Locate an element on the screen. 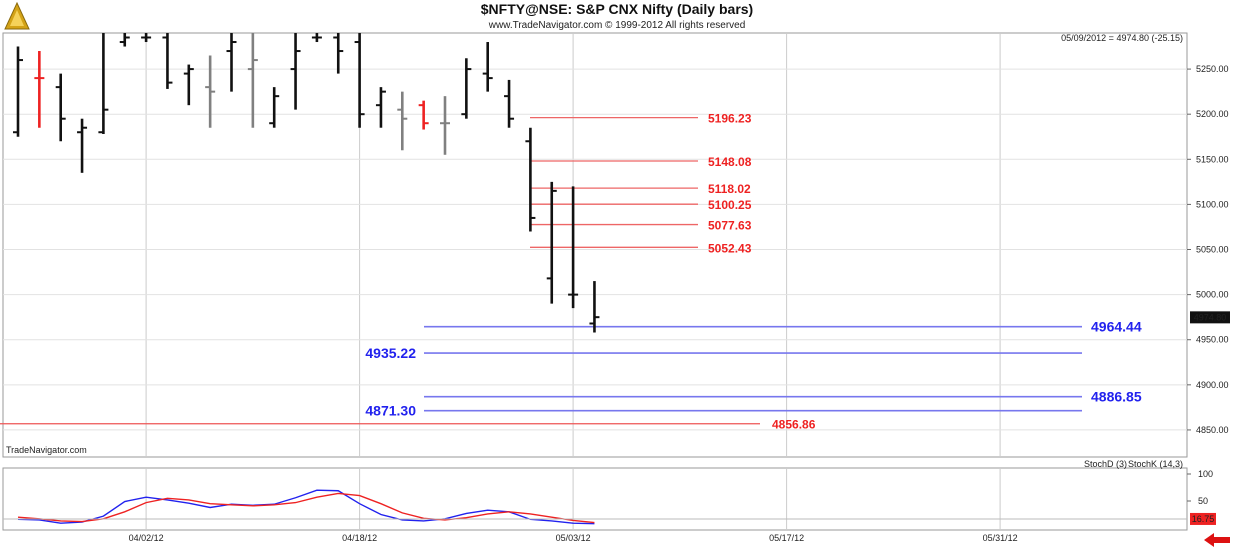 This screenshot has width=1234, height=548. price-level-label: 5118.02 is located at coordinates (729, 189).